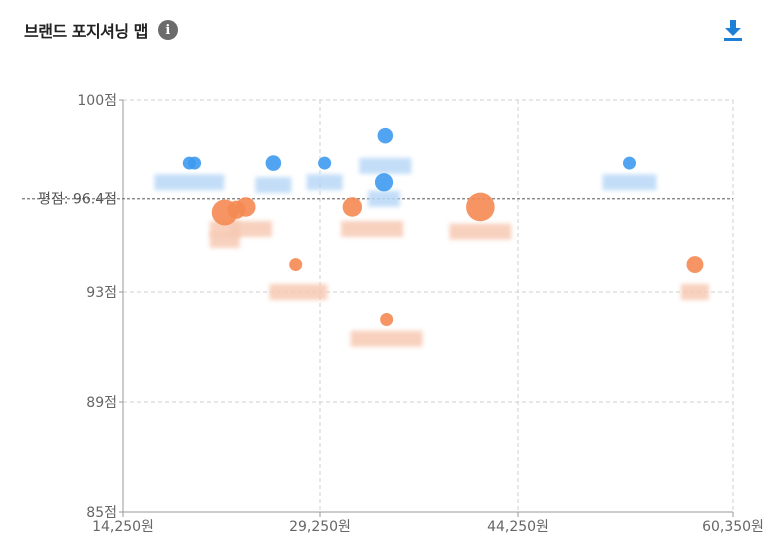 This screenshot has height=559, width=779. I want to click on x-tick-label: 44,250원, so click(518, 527).